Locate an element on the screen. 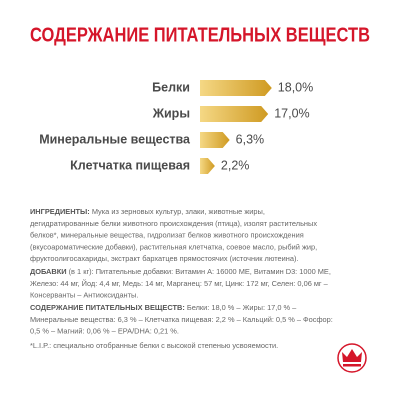  paragraph-text: Консерванты – Антиоксиданты. is located at coordinates (84, 295).